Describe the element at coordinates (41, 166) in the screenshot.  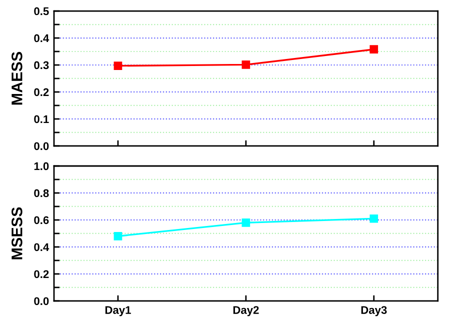
I see `y-tick-label: 1.0` at that location.